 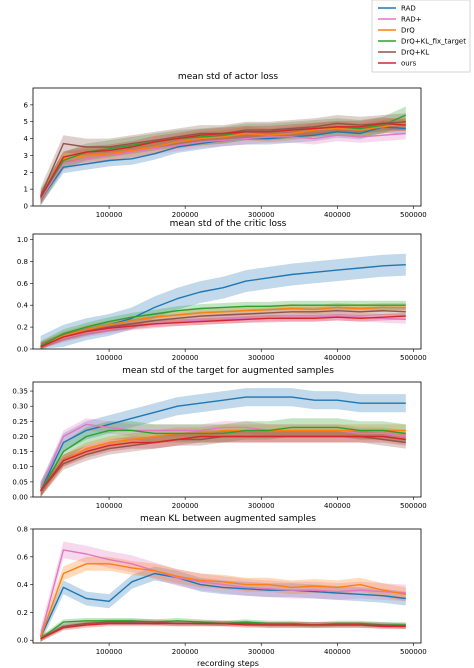 What do you see at coordinates (20, 452) in the screenshot?
I see `panel-3-ytick-label-4: 0.15` at bounding box center [20, 452].